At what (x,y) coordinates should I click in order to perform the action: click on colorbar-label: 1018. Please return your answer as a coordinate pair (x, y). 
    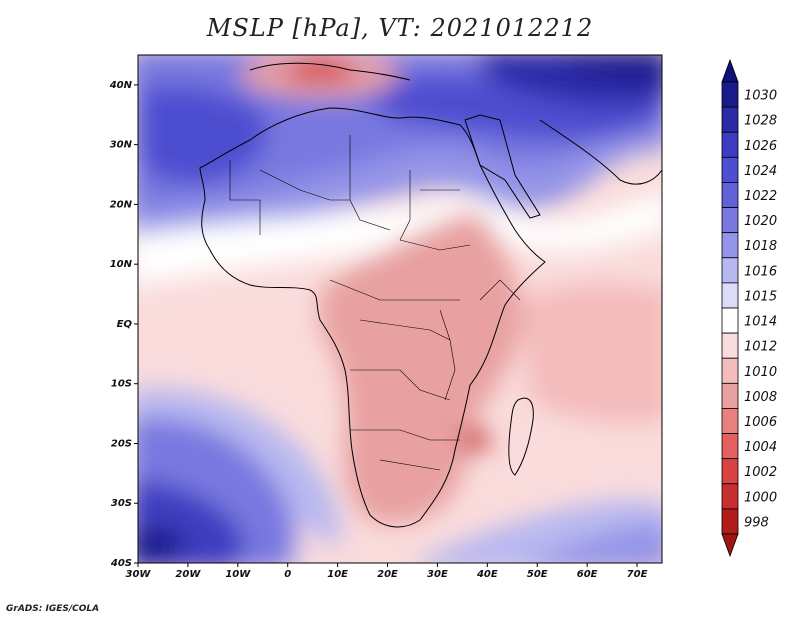
    Looking at the image, I should click on (760, 246).